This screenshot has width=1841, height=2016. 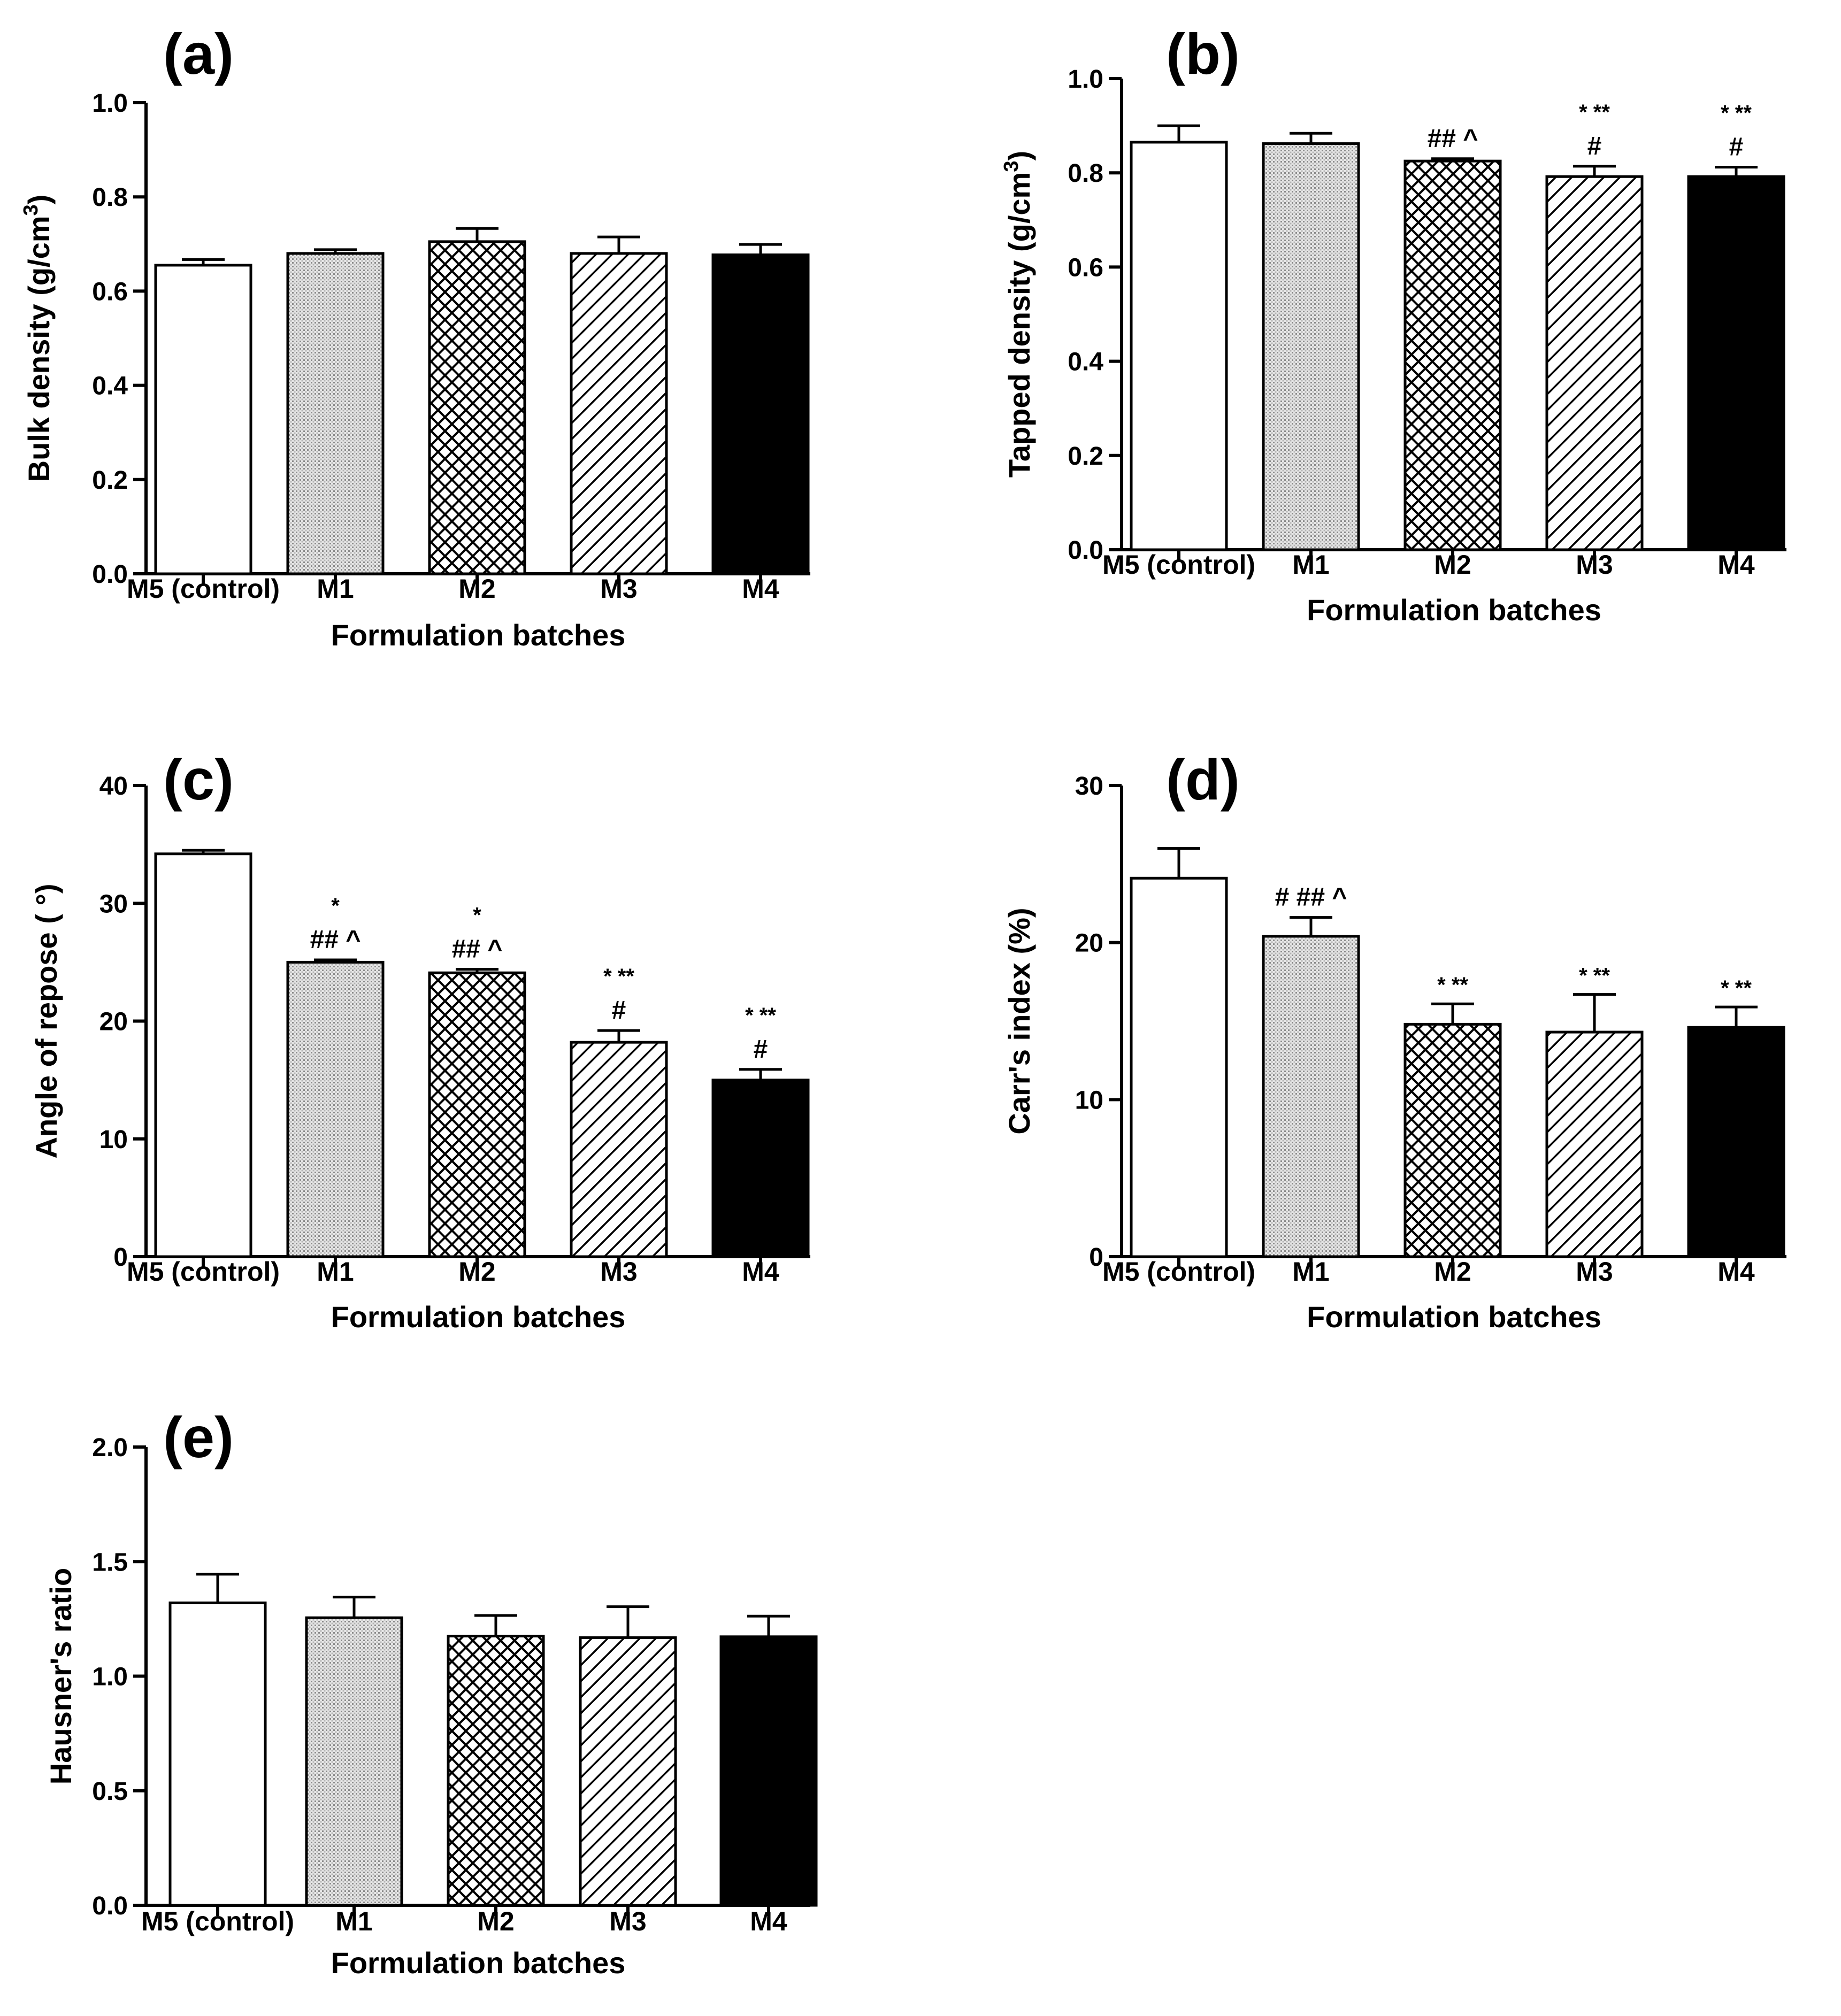 I want to click on y-tick-label: 0.6, so click(x=1085, y=267).